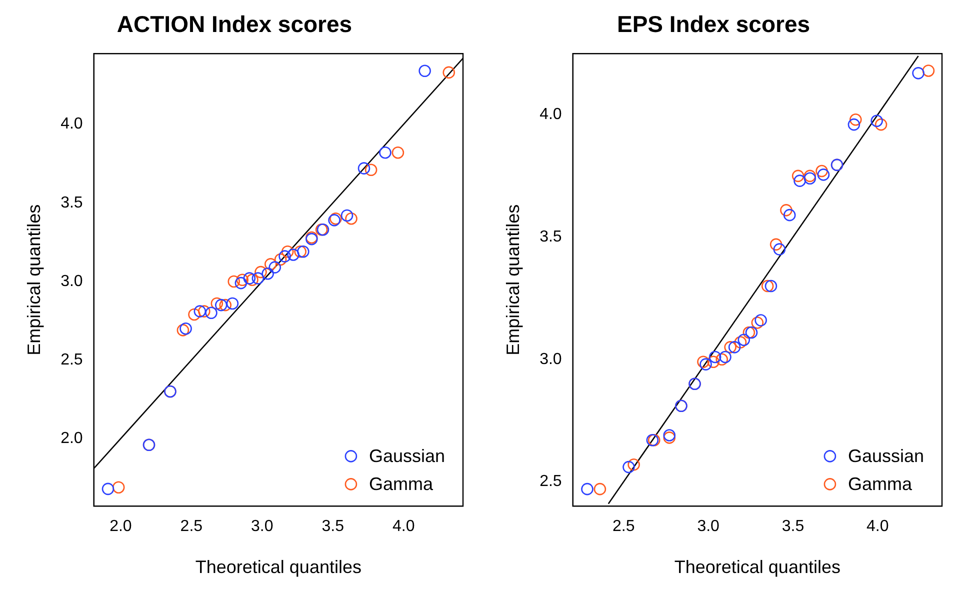  Describe the element at coordinates (121, 527) in the screenshot. I see `x-tick-label: 2.0` at that location.